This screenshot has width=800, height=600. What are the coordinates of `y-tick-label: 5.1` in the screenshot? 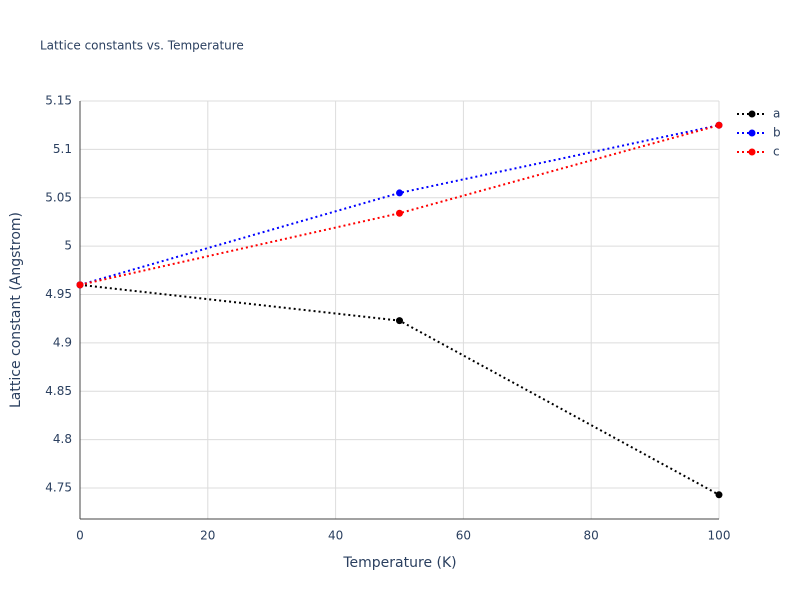 It's located at (62, 149).